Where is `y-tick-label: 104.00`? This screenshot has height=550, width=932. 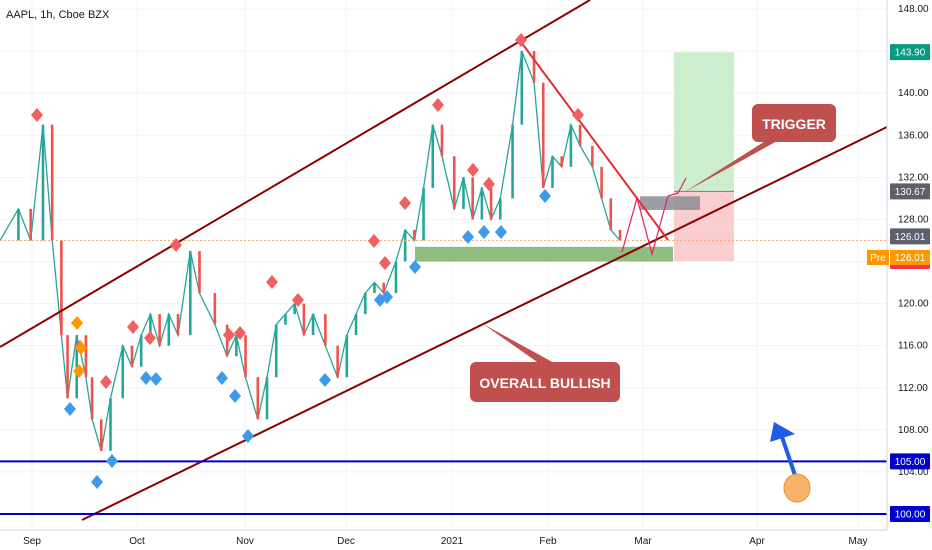
y-tick-label: 104.00 is located at coordinates (913, 472).